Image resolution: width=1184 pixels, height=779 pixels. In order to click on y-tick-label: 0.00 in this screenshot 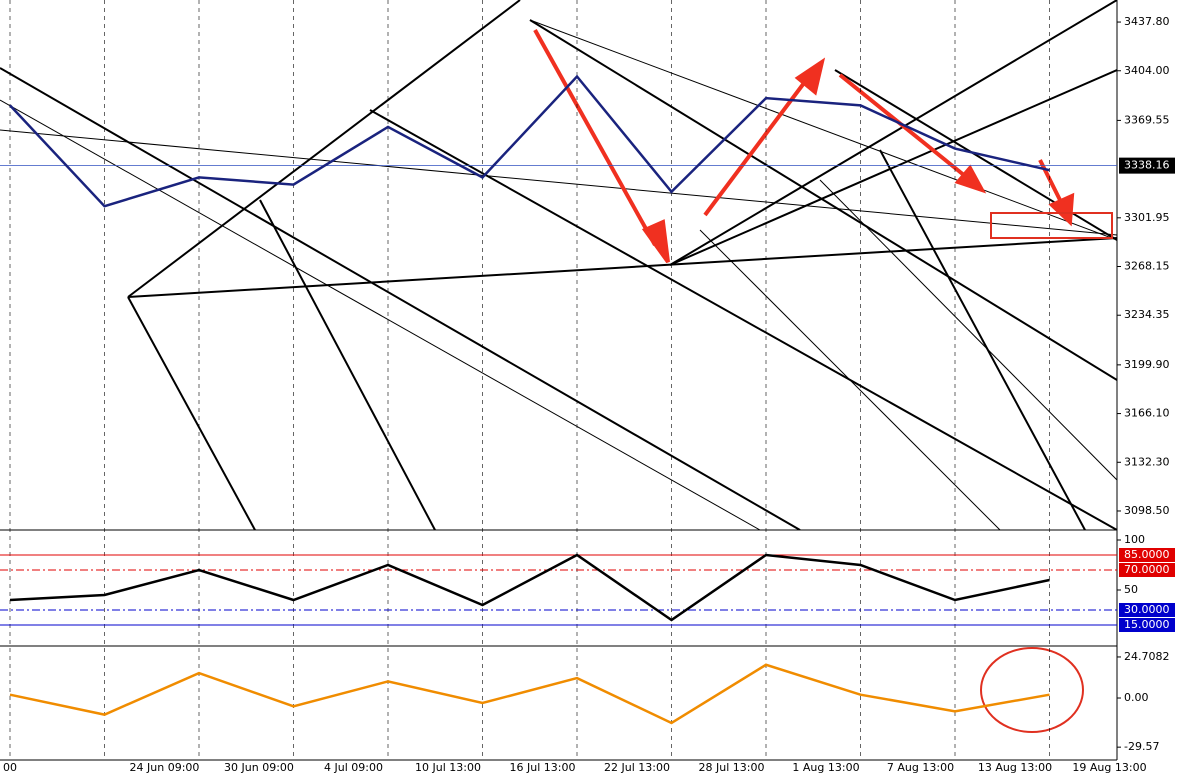, I will do `click(1136, 697)`.